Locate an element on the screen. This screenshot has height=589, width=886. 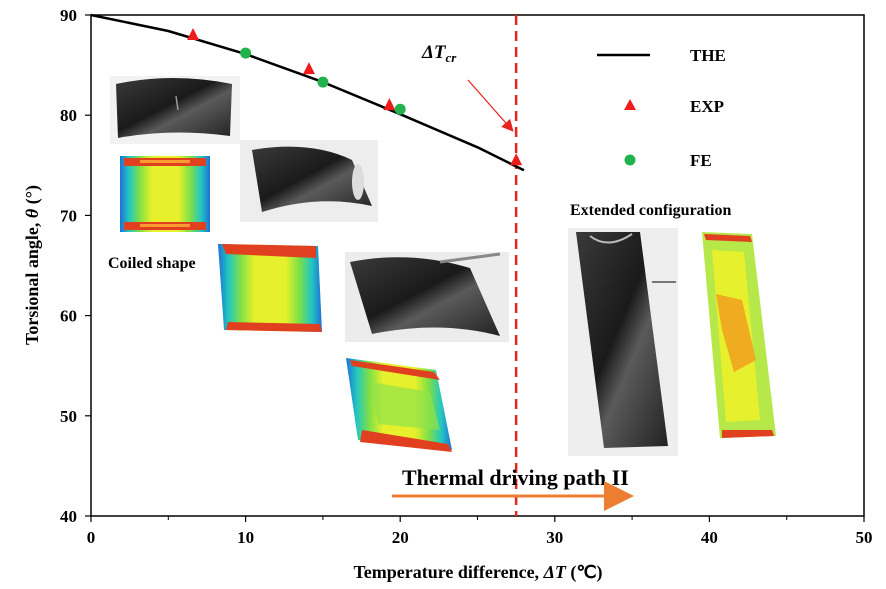
x-axis-title-text: Temperature difference, is located at coordinates (448, 572).